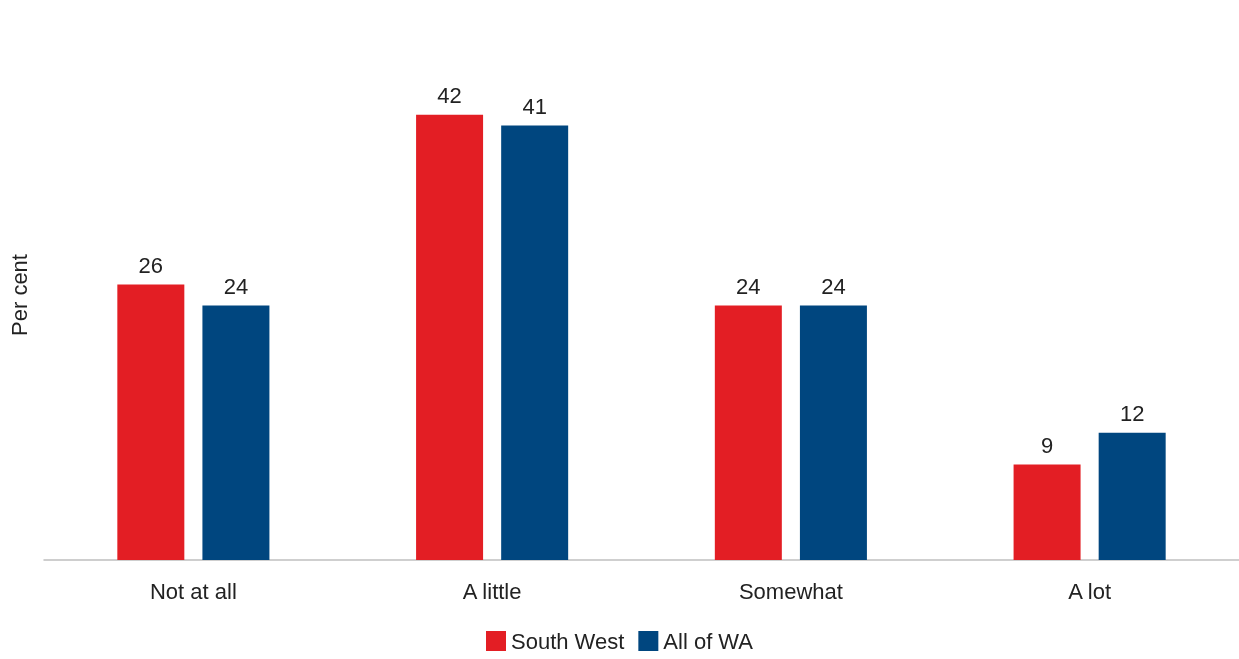 This screenshot has height=659, width=1239. I want to click on x-tick-label: A little, so click(492, 591).